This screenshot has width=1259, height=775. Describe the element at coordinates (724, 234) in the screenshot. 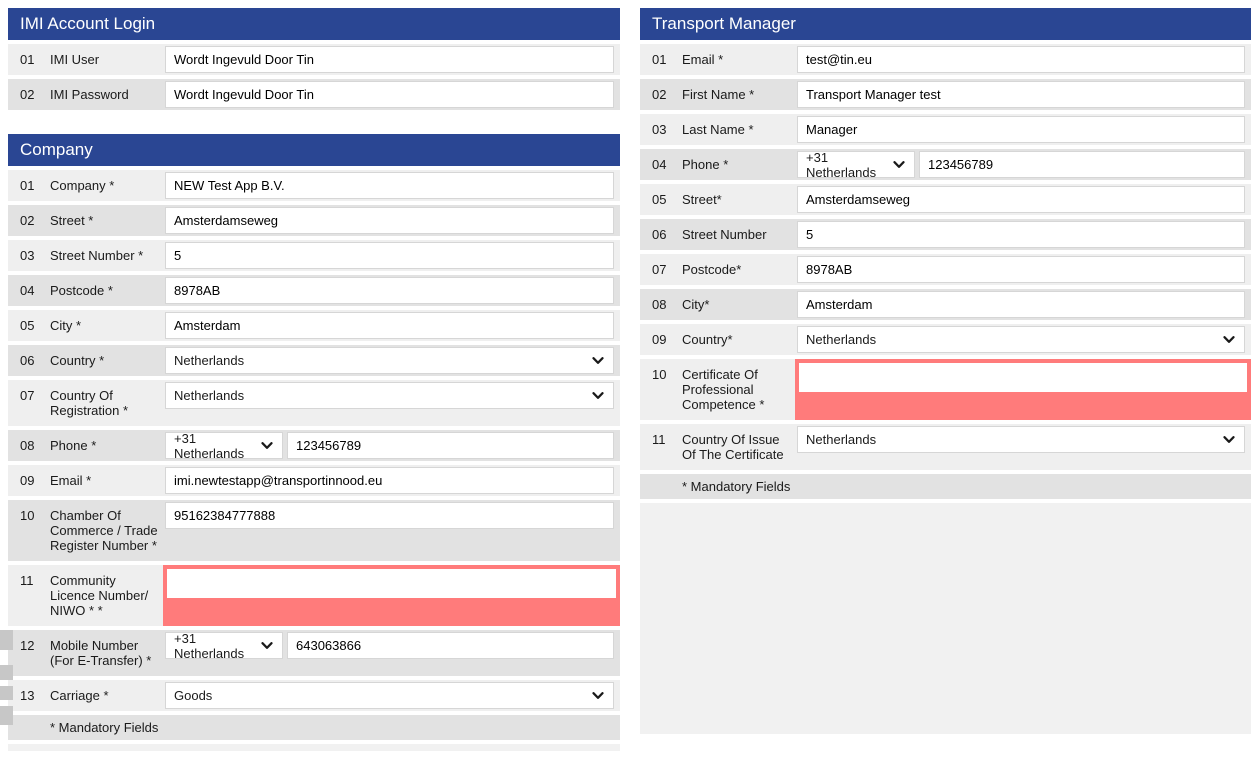

I see `field-label: Street Number` at that location.